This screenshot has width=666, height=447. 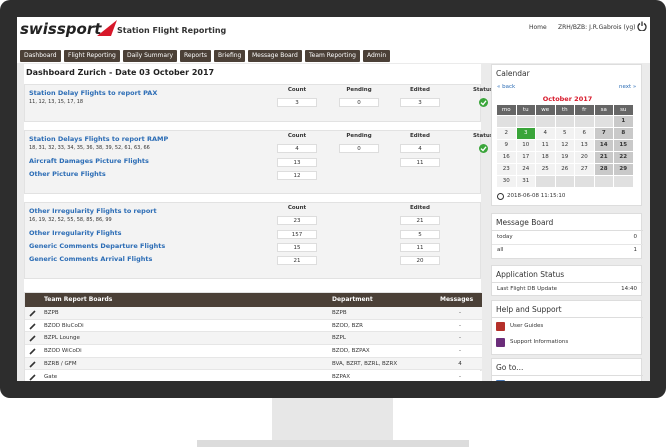 I want to click on nav-tab: Briefing, so click(x=230, y=56).